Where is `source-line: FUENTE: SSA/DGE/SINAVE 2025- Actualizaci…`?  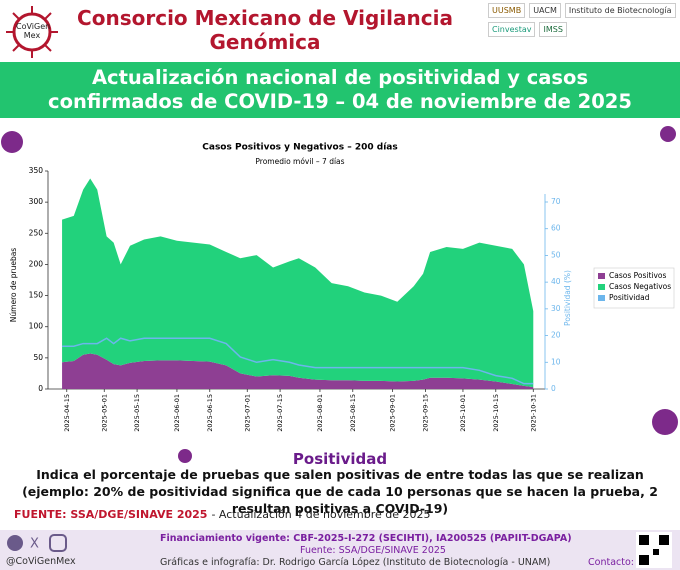 source-line: FUENTE: SSA/DGE/SINAVE 2025- Actualizaci… is located at coordinates (222, 514).